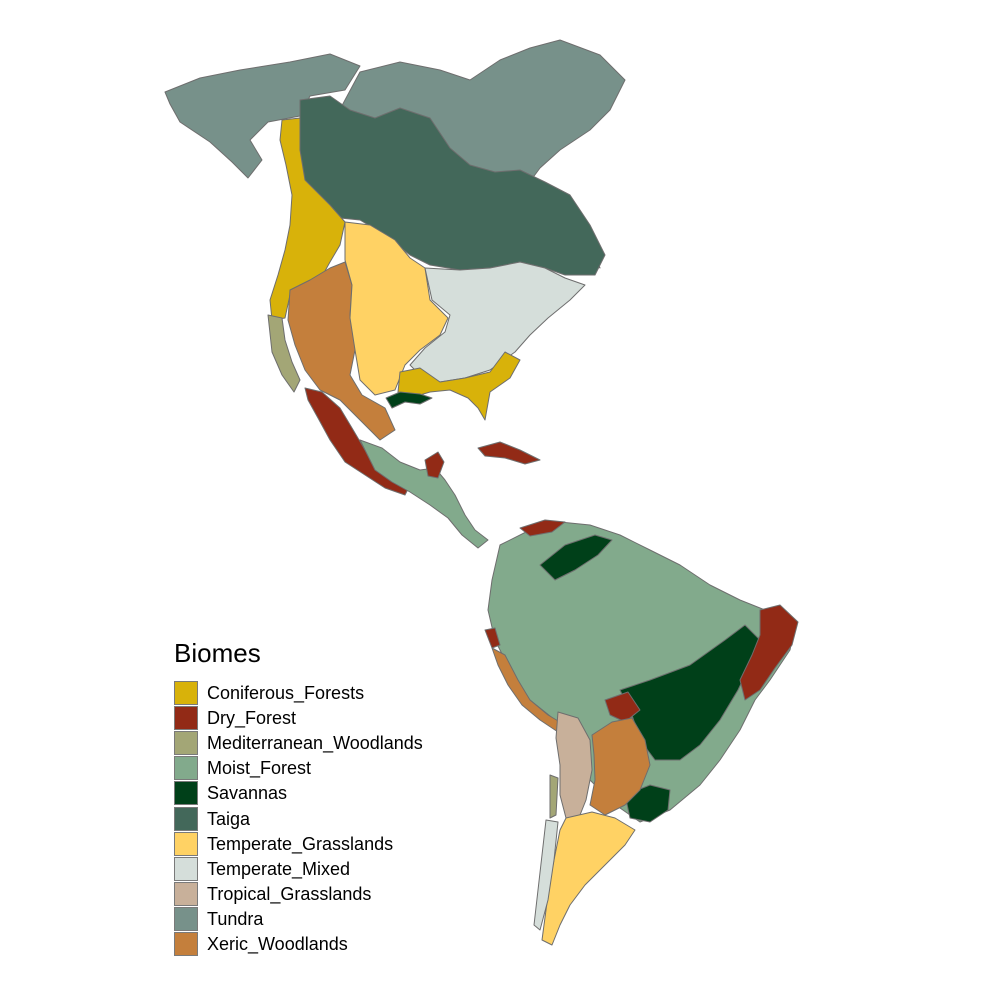 This screenshot has width=1000, height=1000. I want to click on legend-label-tempgrass: Temperate_Grasslands, so click(300, 843).